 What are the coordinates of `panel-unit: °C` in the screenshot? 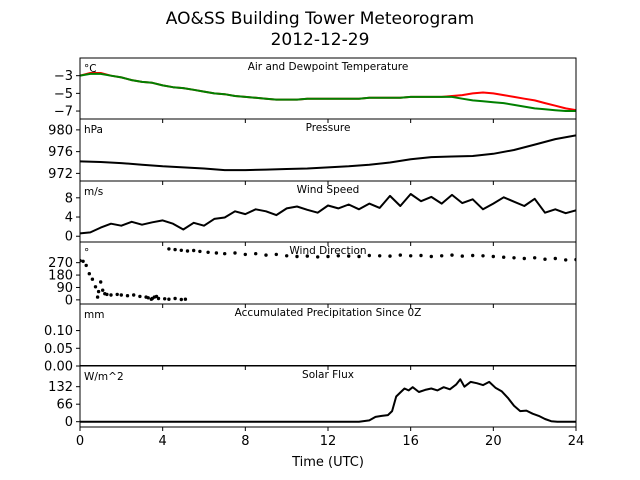 It's located at (90, 69).